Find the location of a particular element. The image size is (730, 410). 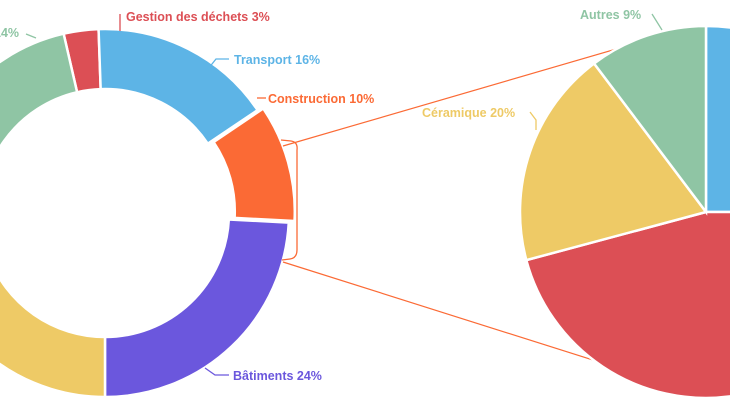

label-construction-10: Construction 10% is located at coordinates (321, 99).